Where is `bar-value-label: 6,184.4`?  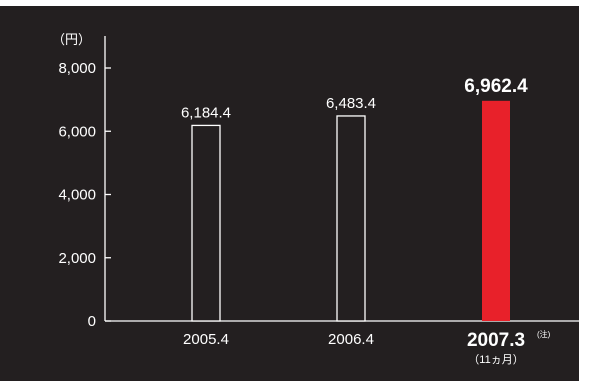 bar-value-label: 6,184.4 is located at coordinates (206, 112).